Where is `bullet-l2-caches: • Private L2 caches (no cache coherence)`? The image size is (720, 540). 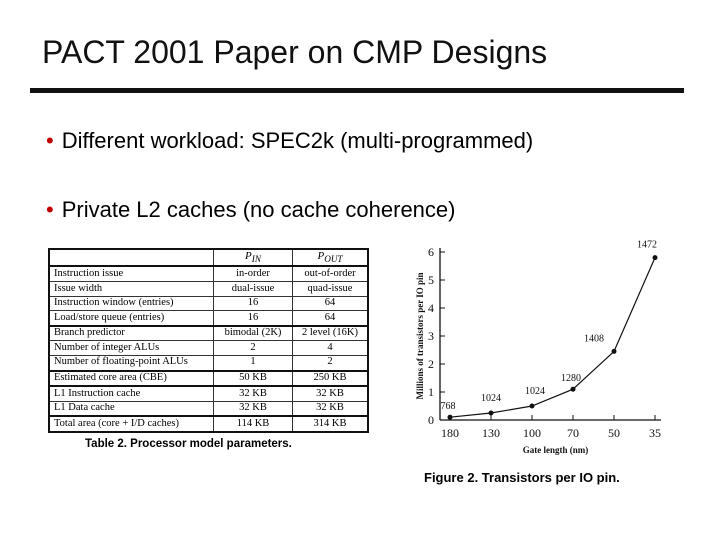
bullet-l2-caches: • Private L2 caches (no cache coherence) is located at coordinates (250, 210).